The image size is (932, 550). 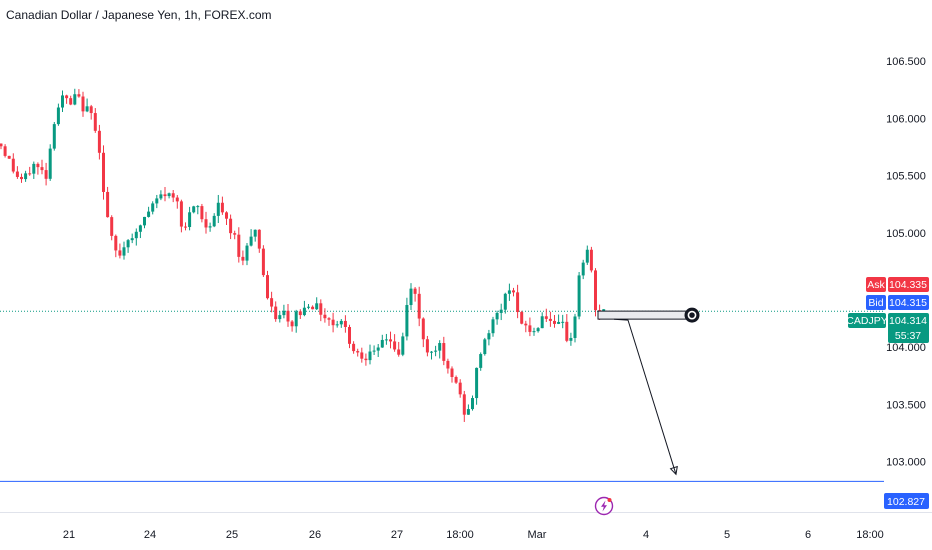 I want to click on arrow-head, so click(x=673, y=470).